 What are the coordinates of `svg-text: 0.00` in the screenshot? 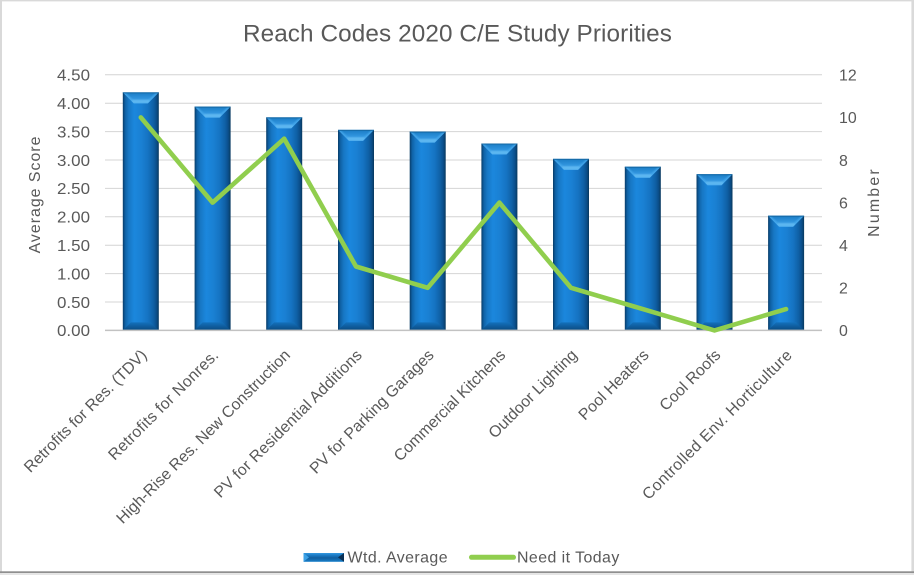 It's located at (73, 331).